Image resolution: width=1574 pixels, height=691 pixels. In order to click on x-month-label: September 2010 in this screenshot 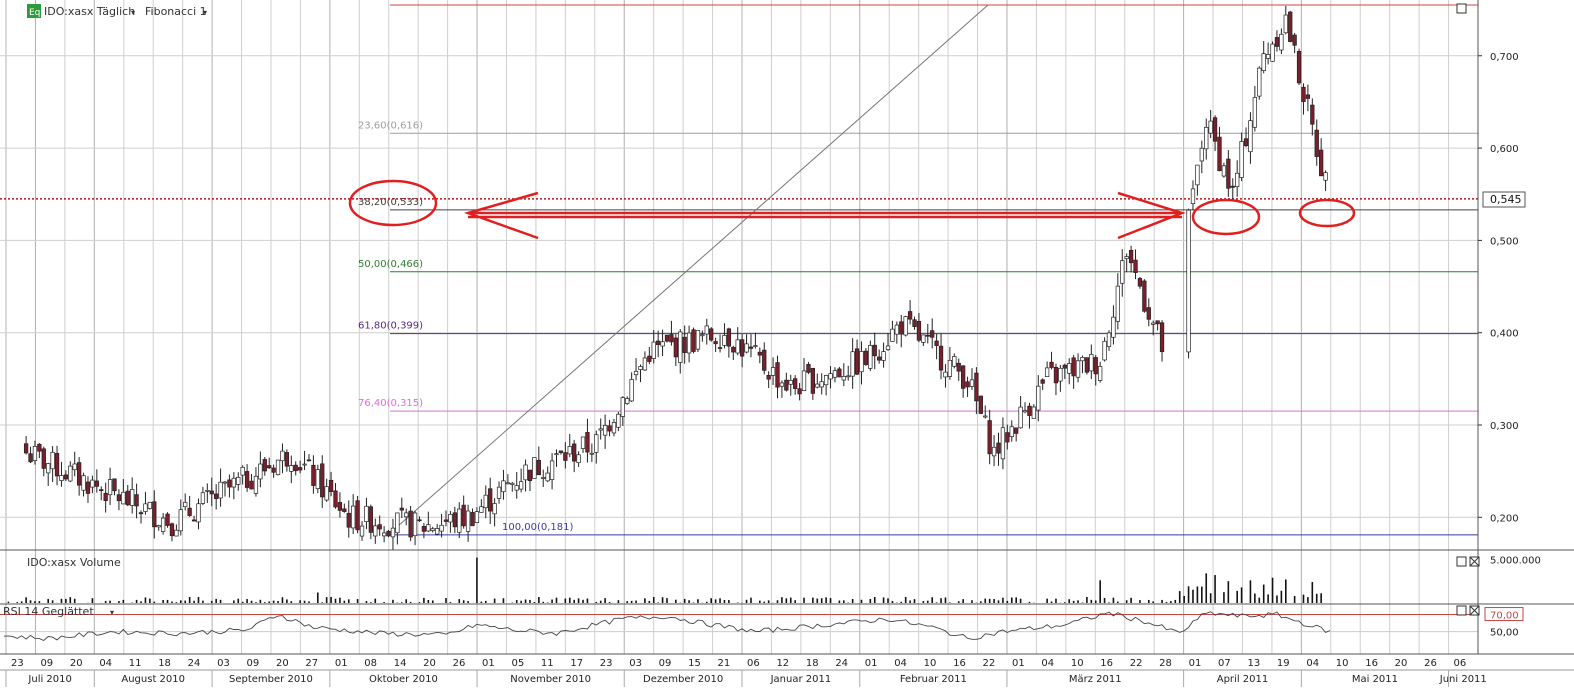, I will do `click(271, 679)`.